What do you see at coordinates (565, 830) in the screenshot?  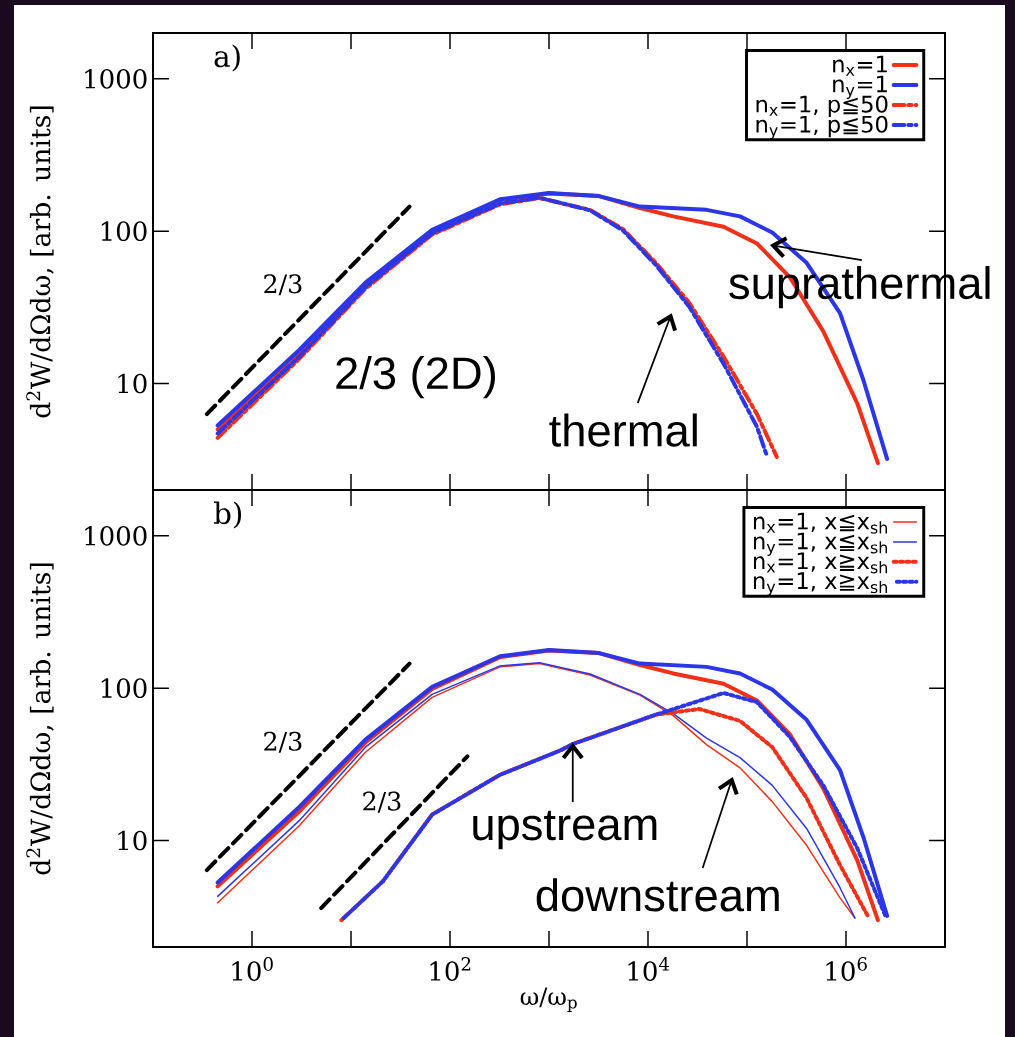 I see `annotation: upstream` at bounding box center [565, 830].